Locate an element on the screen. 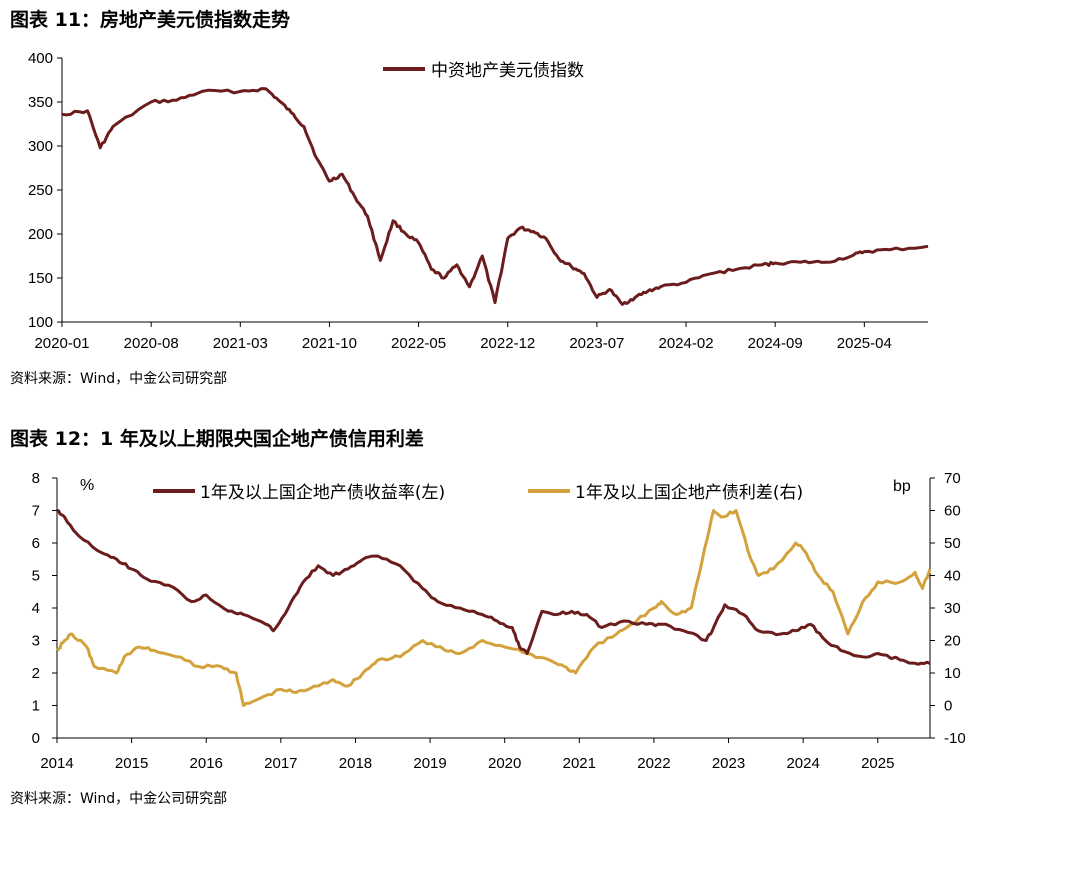  y-left-tick-label: 0 is located at coordinates (36, 738).